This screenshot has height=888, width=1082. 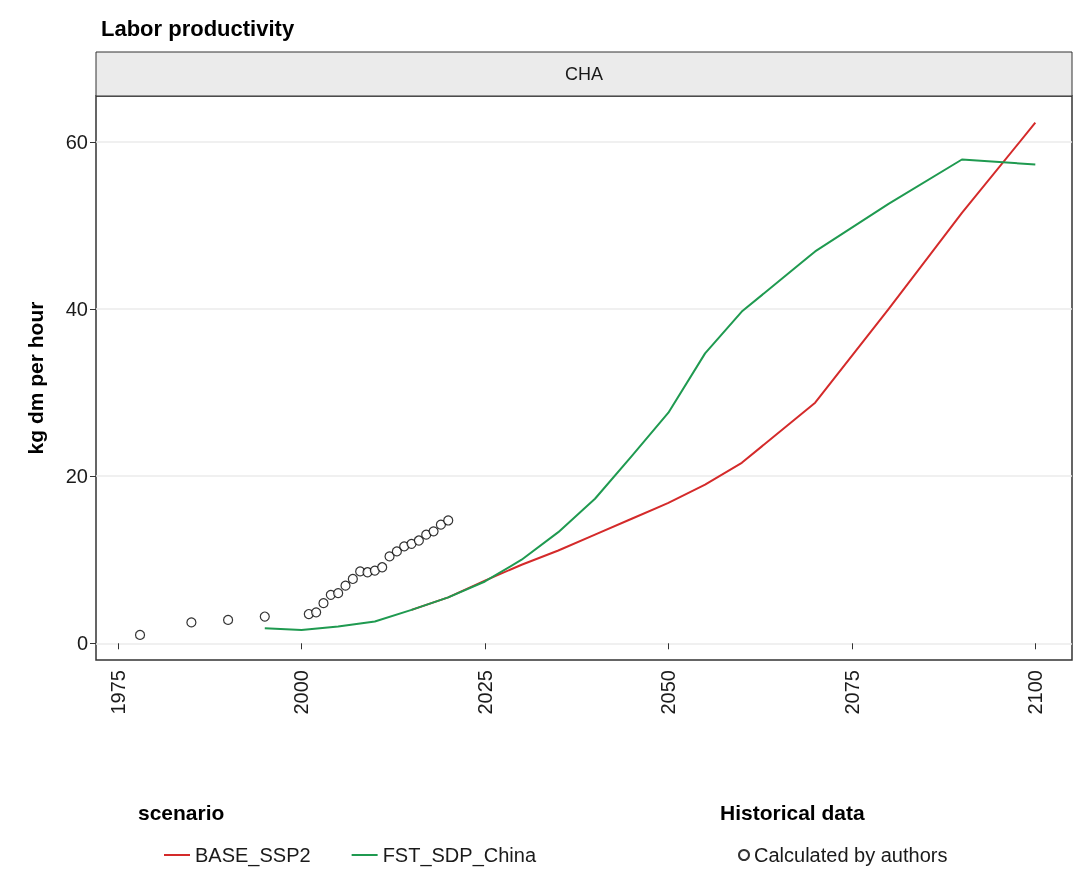 I want to click on x-tick-label: 2025, so click(x=484, y=692).